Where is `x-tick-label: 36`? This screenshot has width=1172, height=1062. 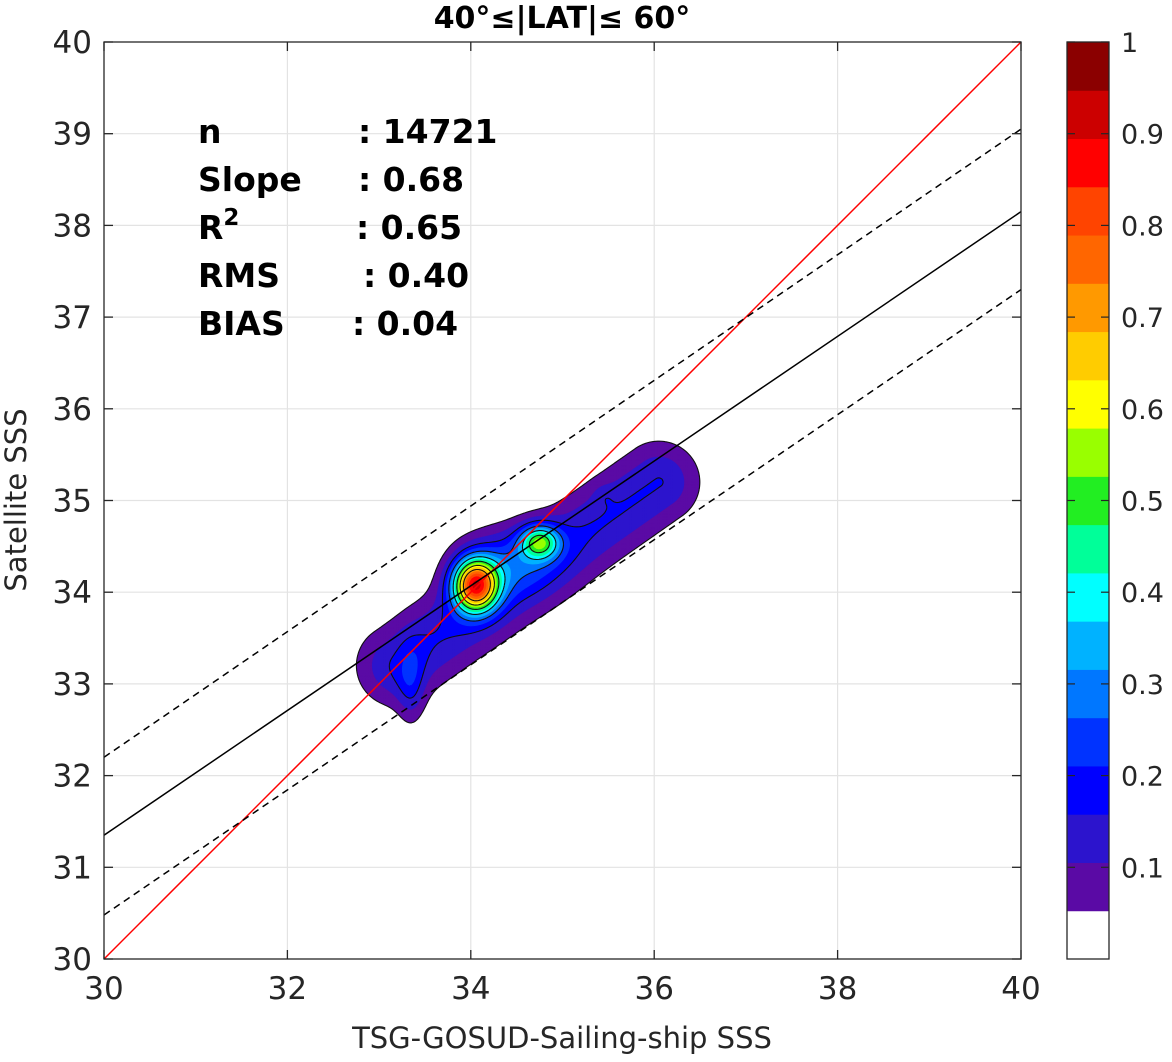
x-tick-label: 36 is located at coordinates (653, 989).